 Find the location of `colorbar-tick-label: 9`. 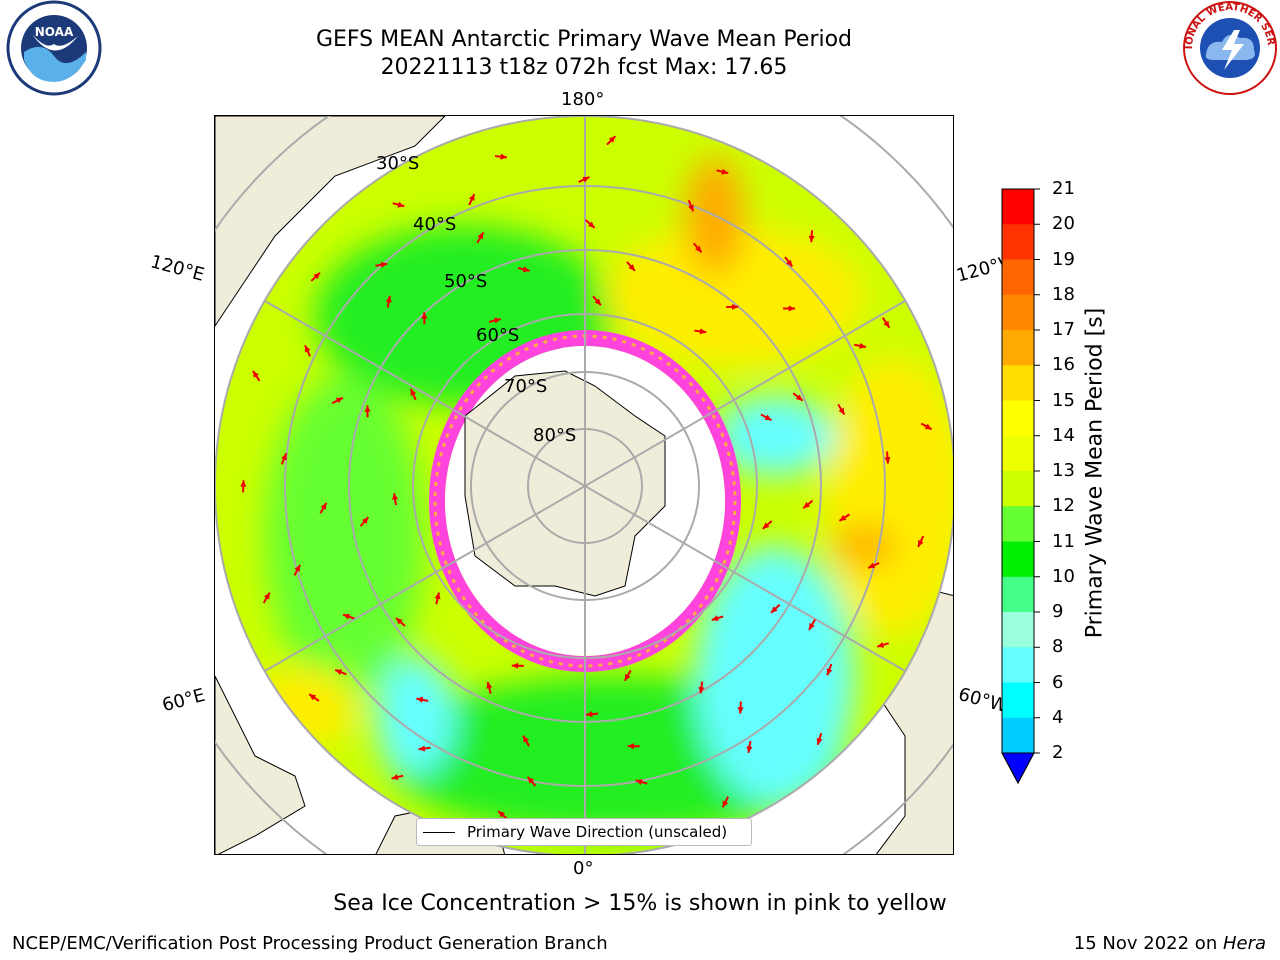

colorbar-tick-label: 9 is located at coordinates (1058, 611).